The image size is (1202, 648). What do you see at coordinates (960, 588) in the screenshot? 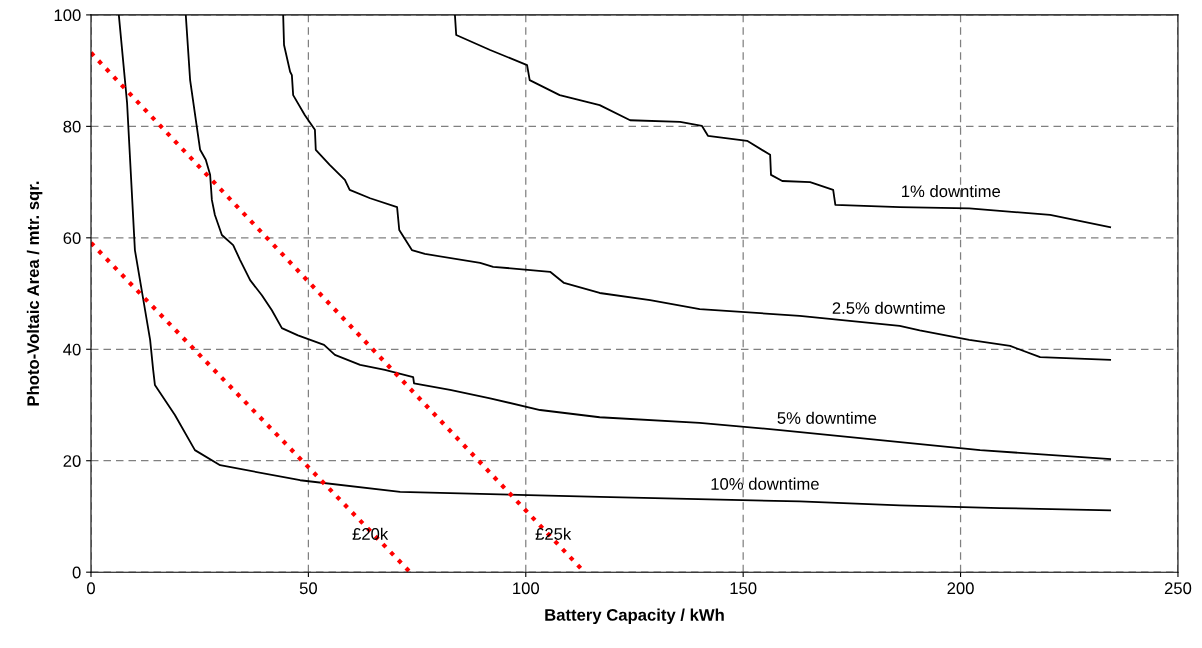
I see `x-tick-label: 200` at bounding box center [960, 588].